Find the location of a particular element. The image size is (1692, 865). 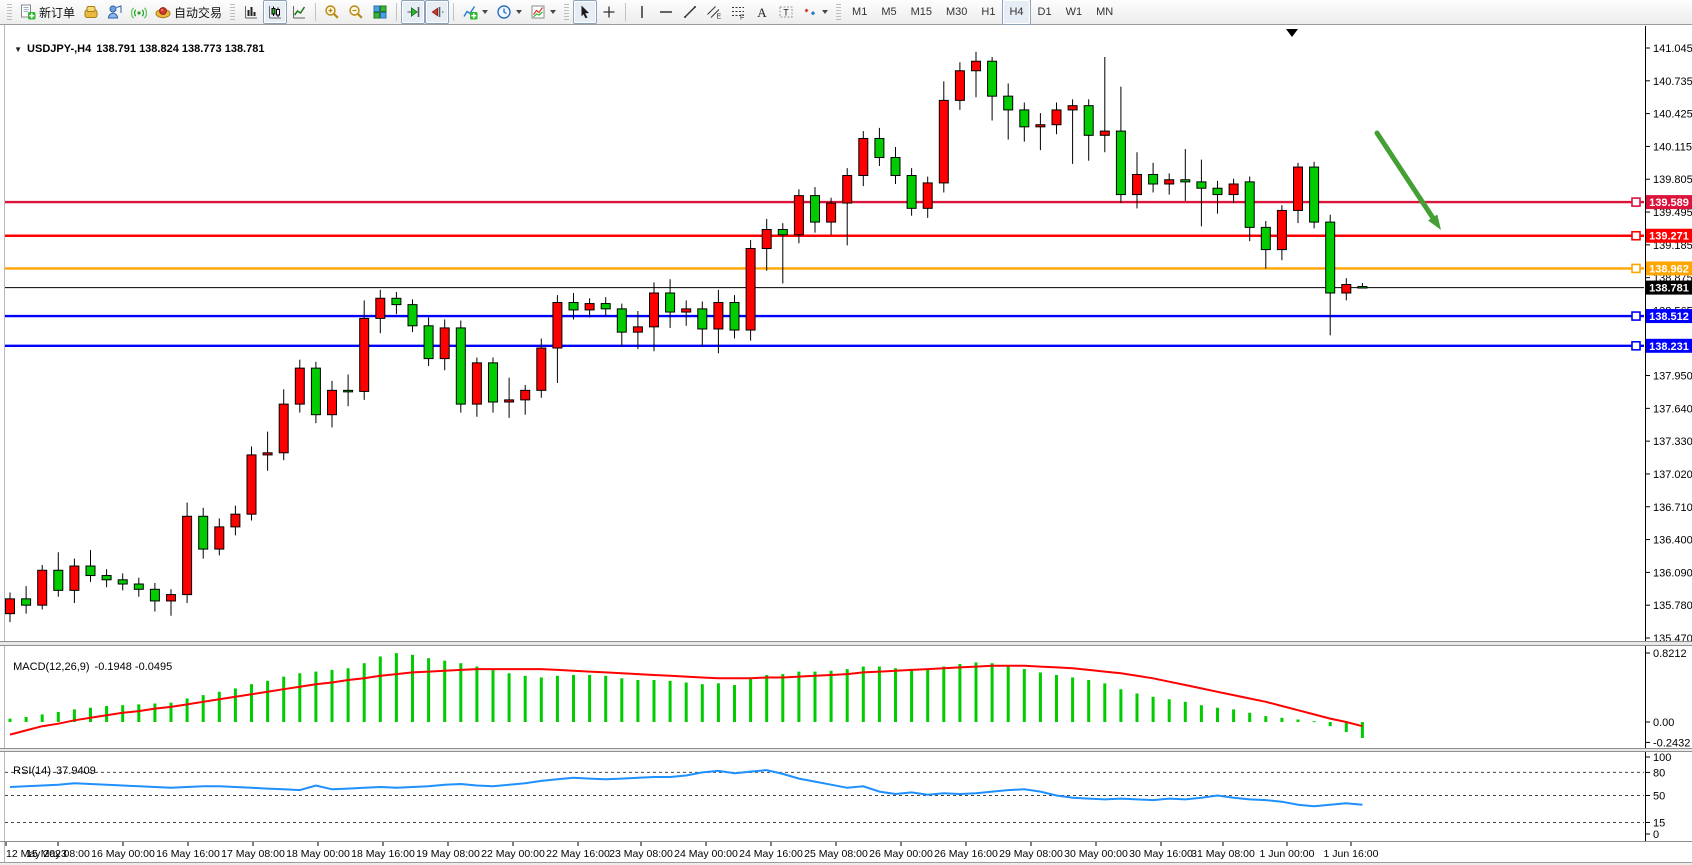

chart-shift-icon is located at coordinates (437, 12).